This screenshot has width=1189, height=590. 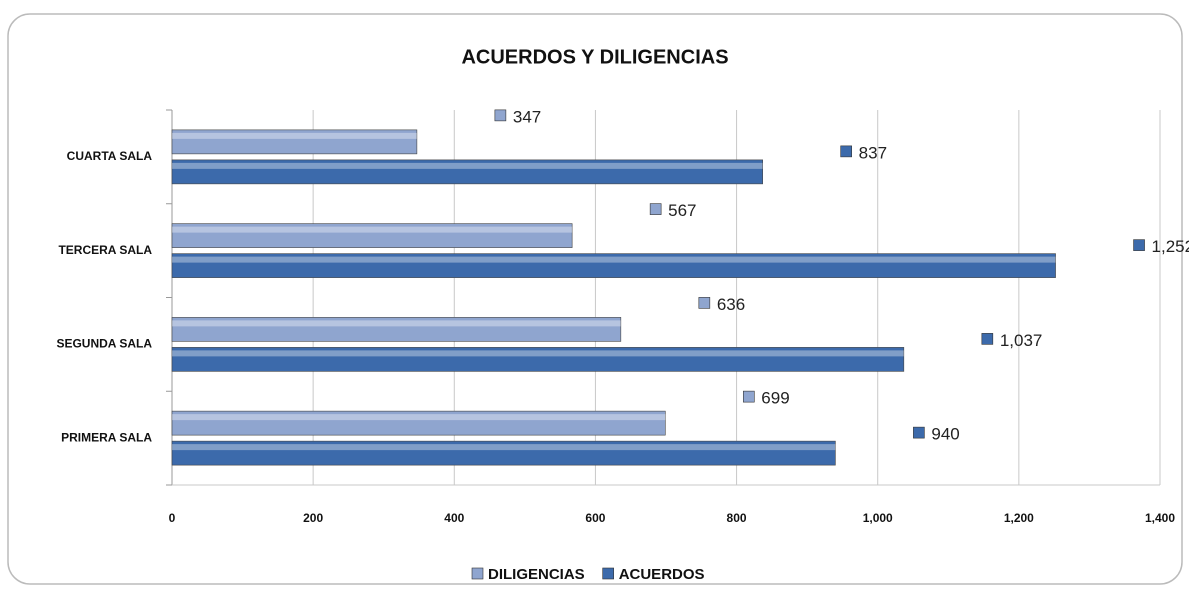 What do you see at coordinates (1160, 518) in the screenshot?
I see `x-tick-label: 1,400` at bounding box center [1160, 518].